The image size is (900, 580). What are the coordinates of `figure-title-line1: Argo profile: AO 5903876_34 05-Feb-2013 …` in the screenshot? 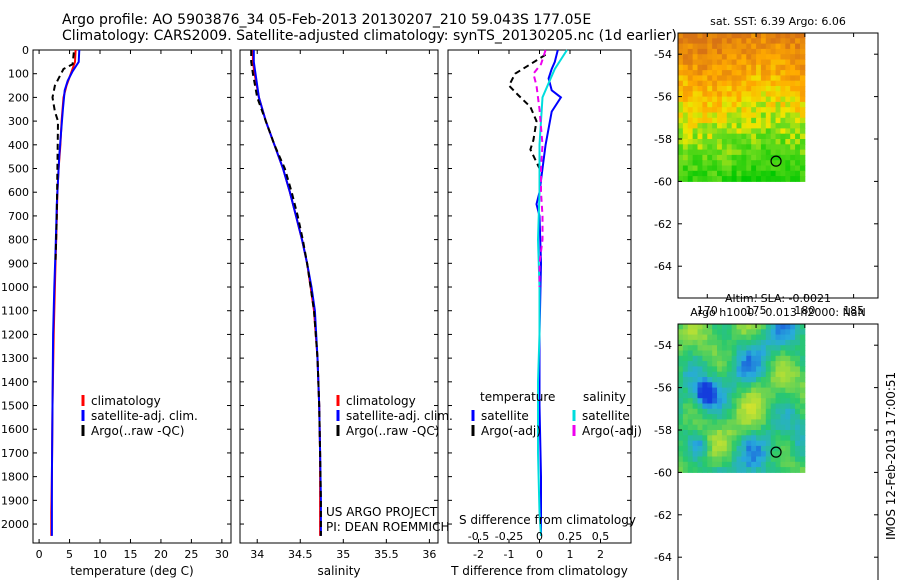 It's located at (327, 20).